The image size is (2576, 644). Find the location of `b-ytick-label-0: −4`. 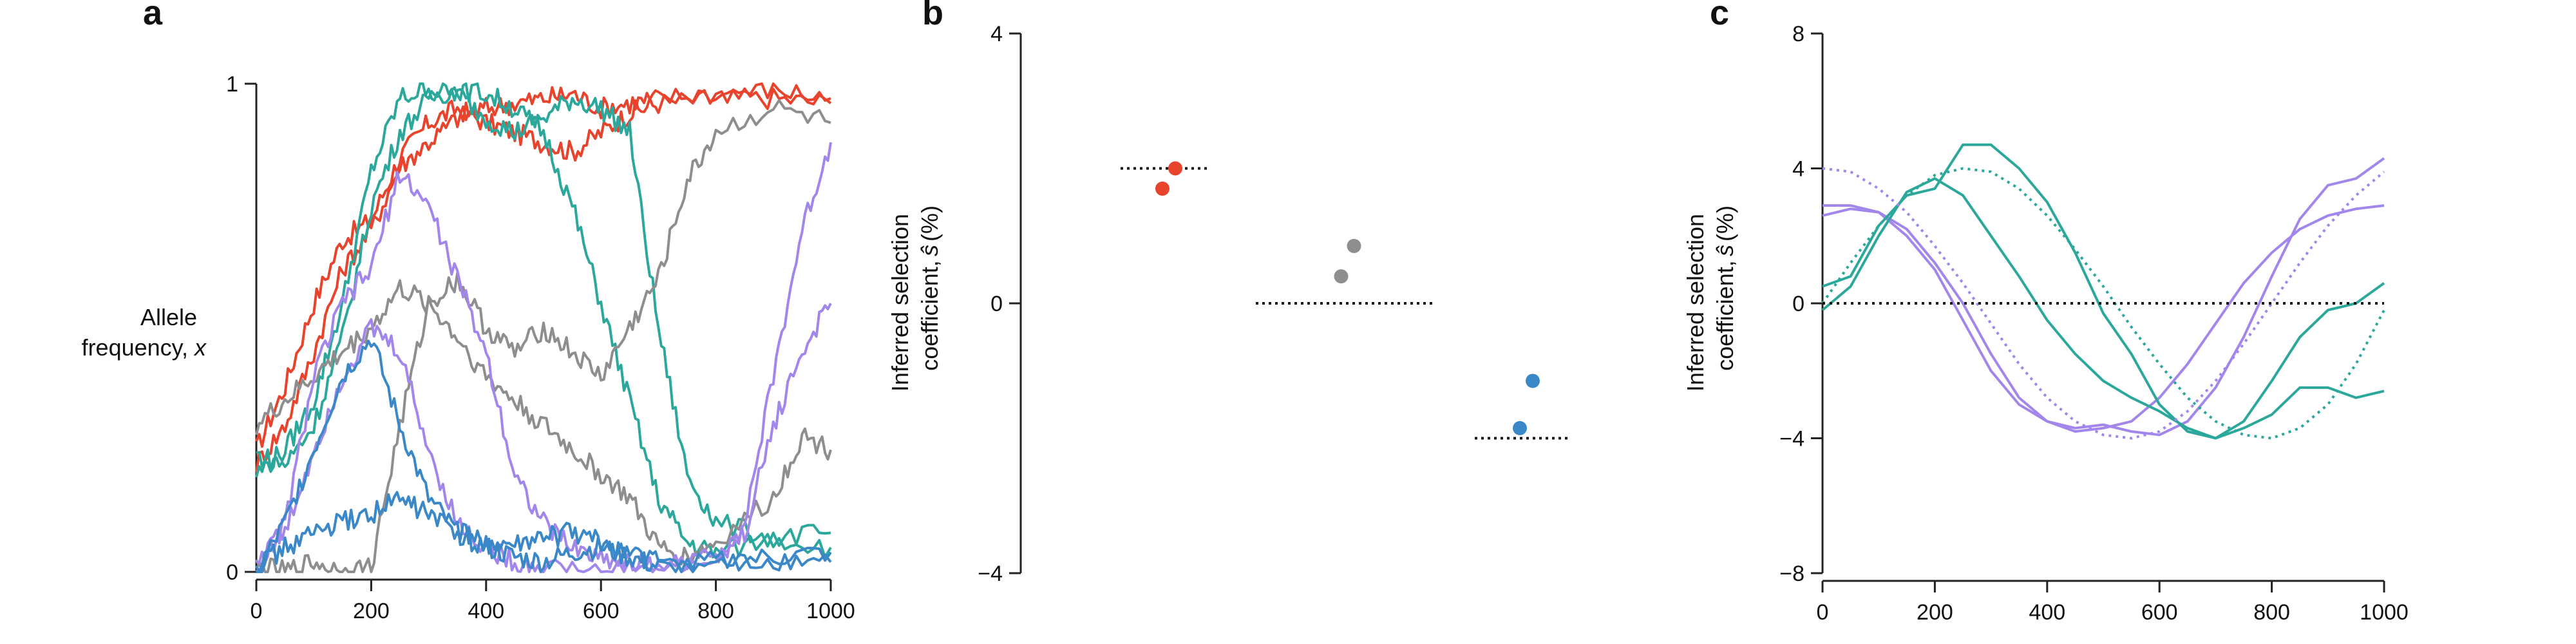

b-ytick-label-0: −4 is located at coordinates (990, 574).